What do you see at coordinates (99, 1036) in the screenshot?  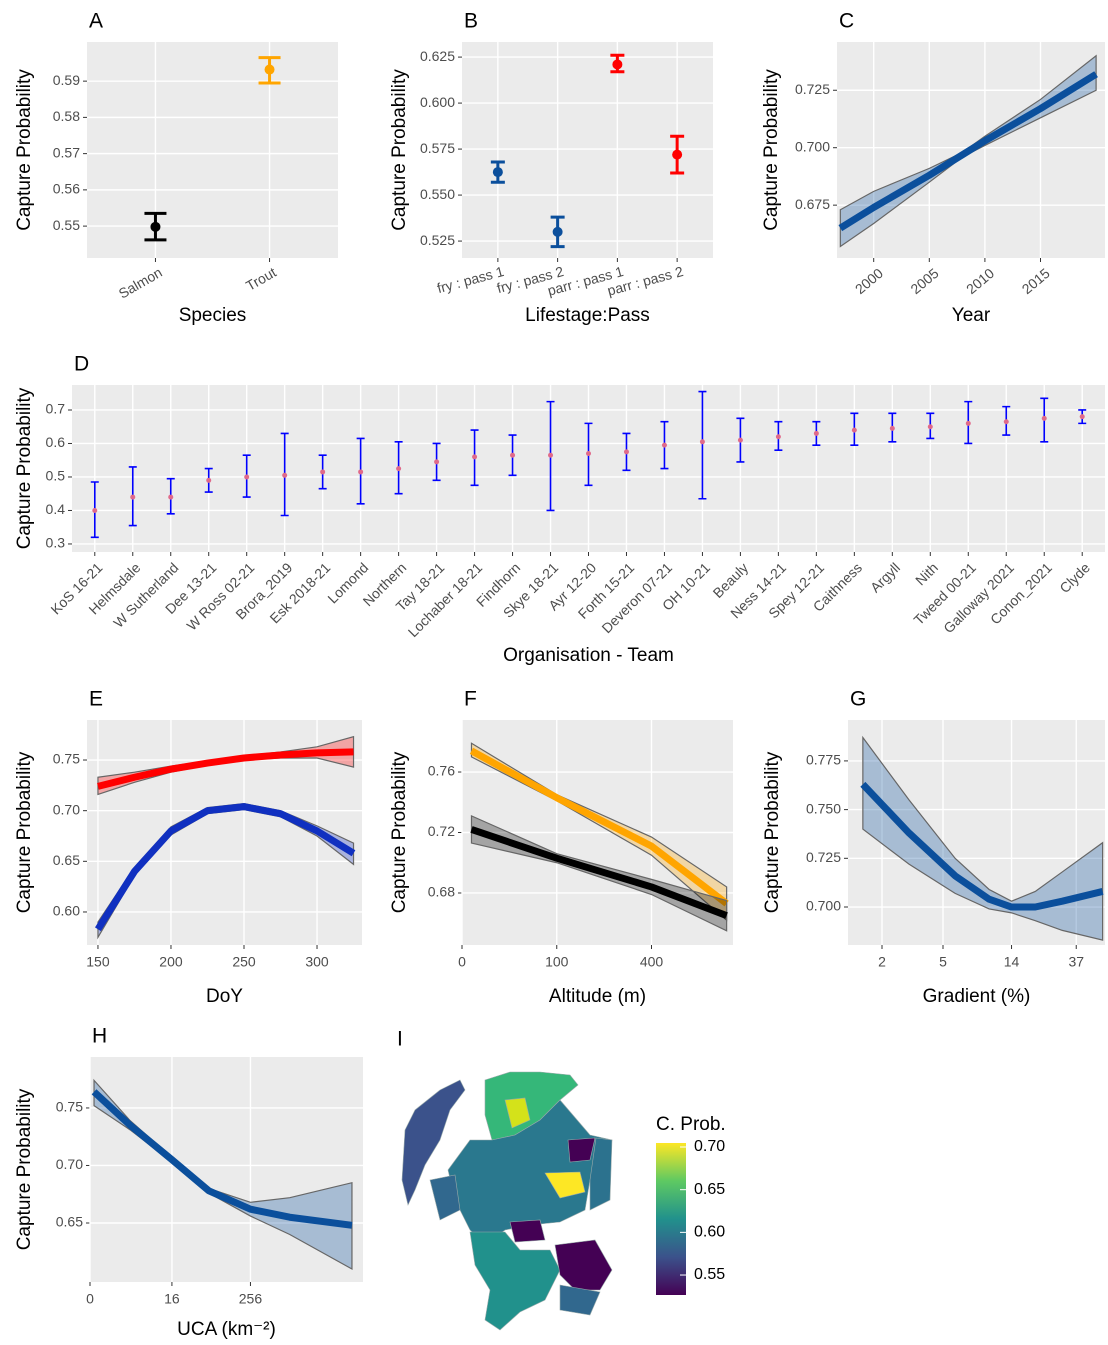 I see `panel-label: H` at bounding box center [99, 1036].